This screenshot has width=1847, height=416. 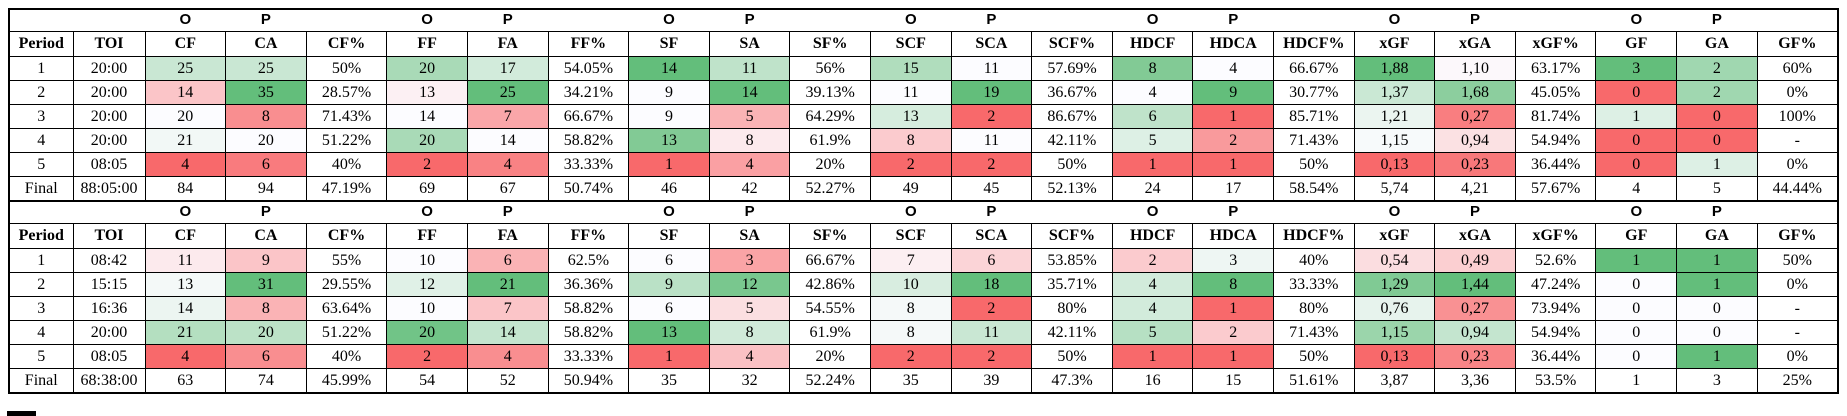 I want to click on stat-cell-col-scfpct: 52.13%, so click(x=1072, y=189).